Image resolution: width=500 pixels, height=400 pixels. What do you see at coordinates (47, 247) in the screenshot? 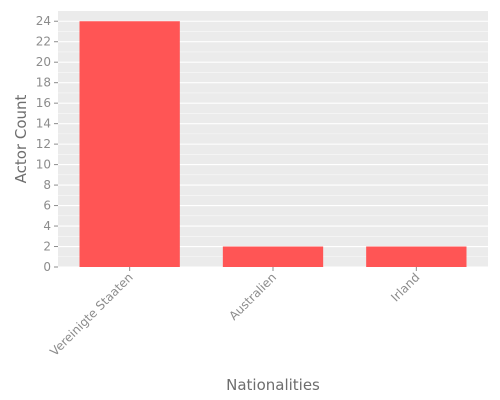
I see `y-tick-label: 2` at bounding box center [47, 247].